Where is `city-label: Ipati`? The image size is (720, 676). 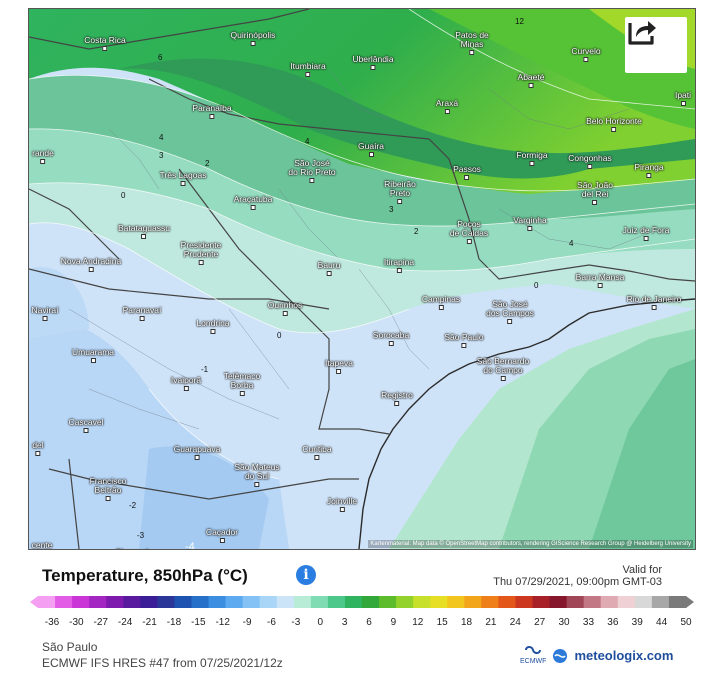 city-label: Ipati is located at coordinates (683, 98).